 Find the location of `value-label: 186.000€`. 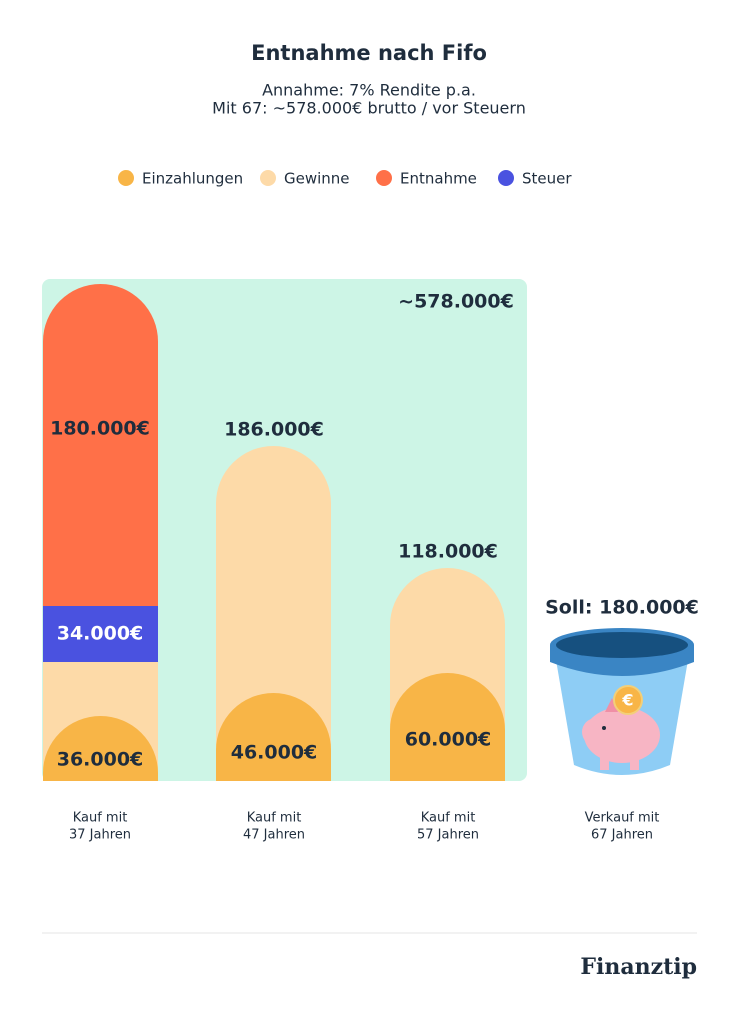

value-label: 186.000€ is located at coordinates (274, 430).